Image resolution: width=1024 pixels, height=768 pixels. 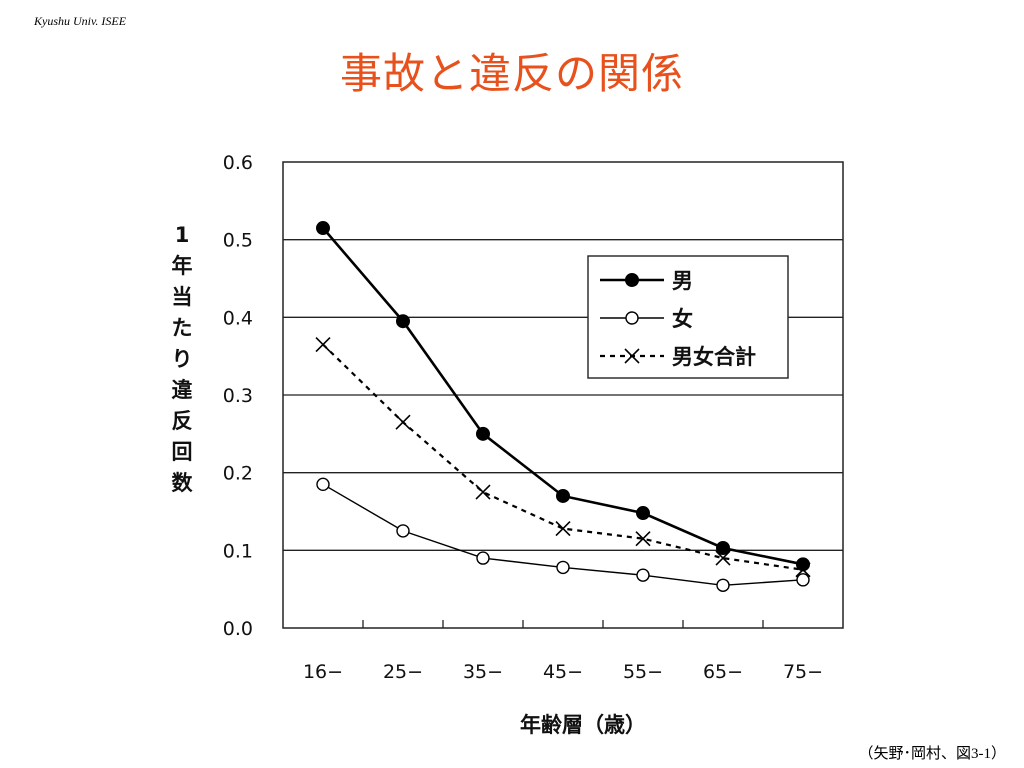 I want to click on slide-title: 事故と違反の関係, so click(x=511, y=73).